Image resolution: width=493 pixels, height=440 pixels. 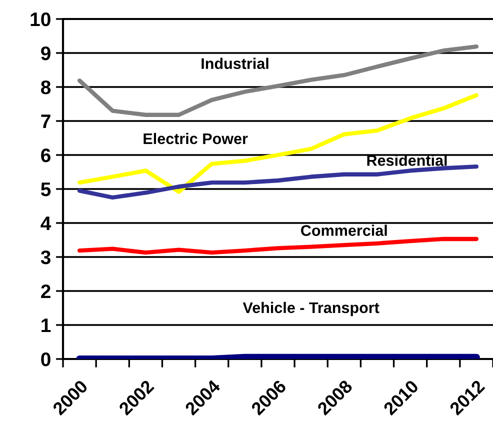 What do you see at coordinates (407, 160) in the screenshot?
I see `series-label: Residential` at bounding box center [407, 160].